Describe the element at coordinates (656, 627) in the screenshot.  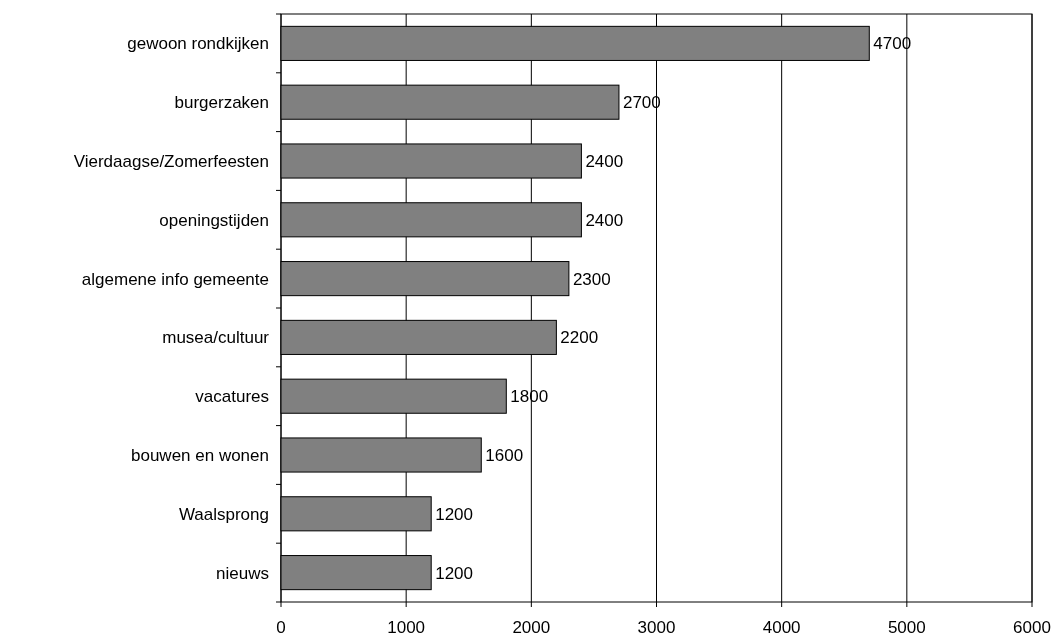
I see `x-tick-label: 3000` at that location.